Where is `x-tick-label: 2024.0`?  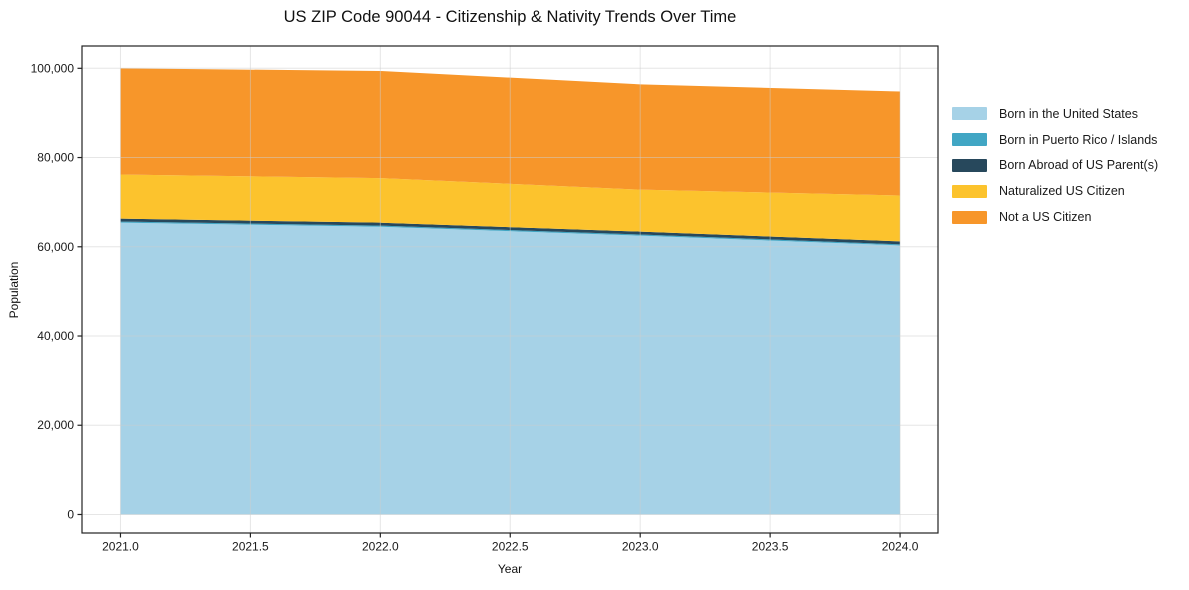
x-tick-label: 2024.0 is located at coordinates (900, 547).